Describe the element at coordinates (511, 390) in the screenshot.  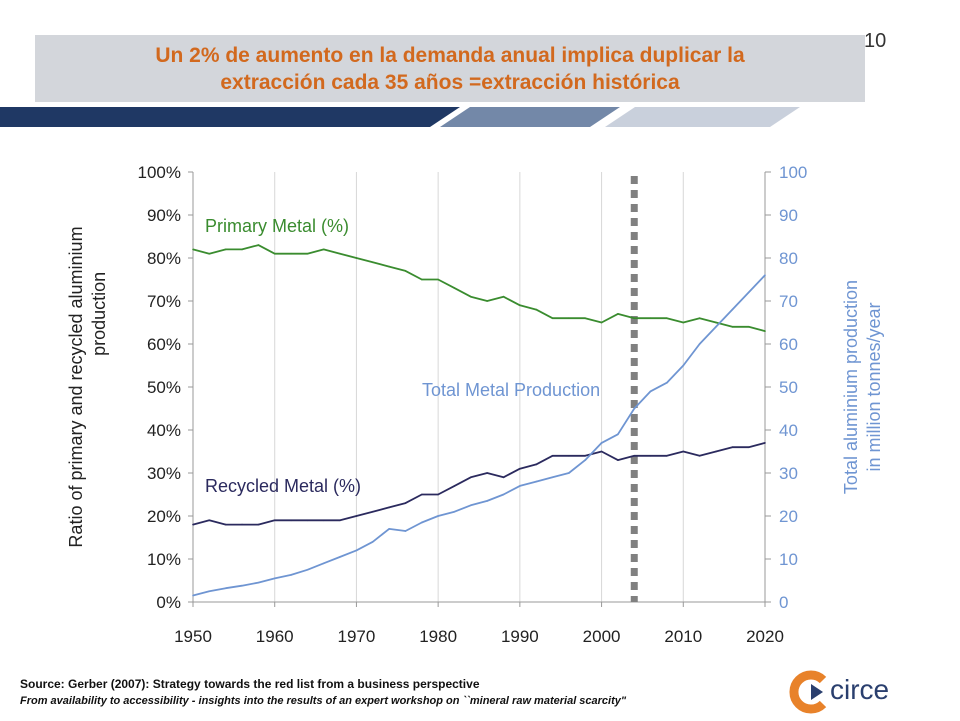
I see `total-production-label: Total Metal Production` at that location.